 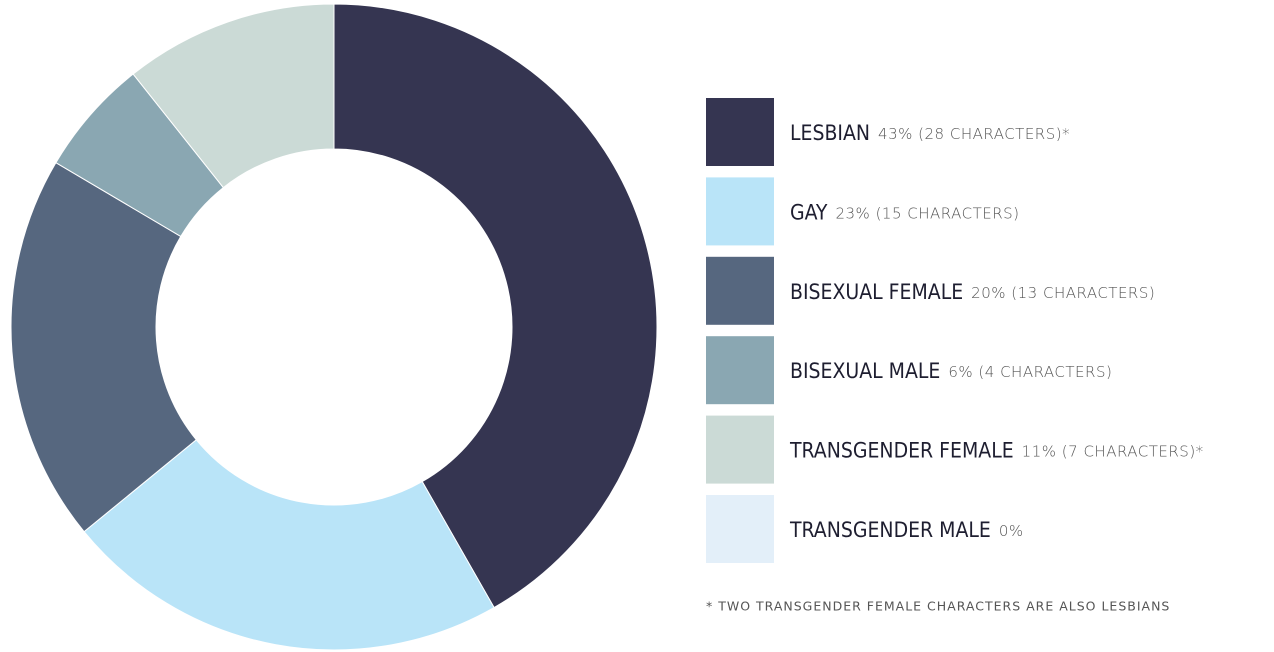 What do you see at coordinates (809, 212) in the screenshot?
I see `legend-name: GAY` at bounding box center [809, 212].